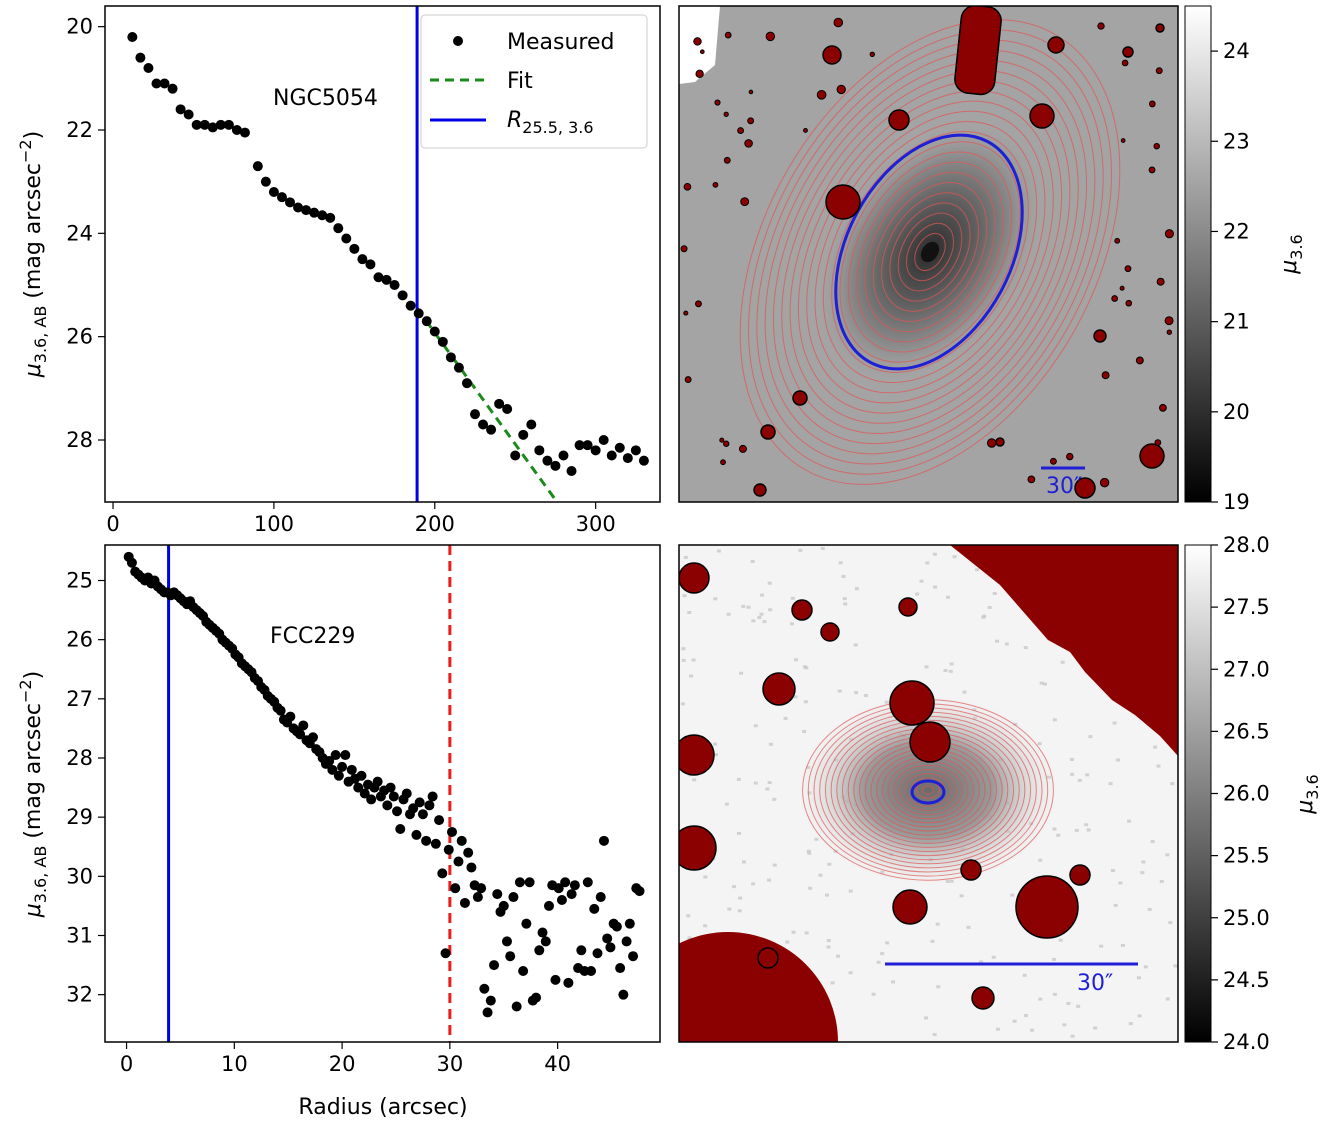 Image resolution: width=1334 pixels, height=1126 pixels. I want to click on isophote-contour, so click(930, 252).